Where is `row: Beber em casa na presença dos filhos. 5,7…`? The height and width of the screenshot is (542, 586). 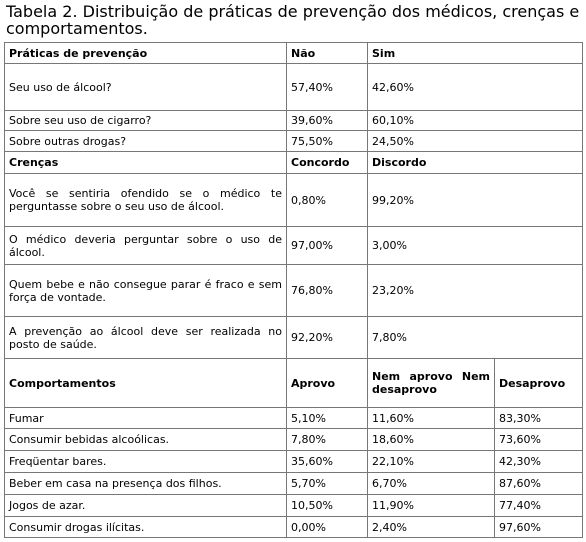
row: Beber em casa na presença dos filhos. 5,7… is located at coordinates (293, 483).